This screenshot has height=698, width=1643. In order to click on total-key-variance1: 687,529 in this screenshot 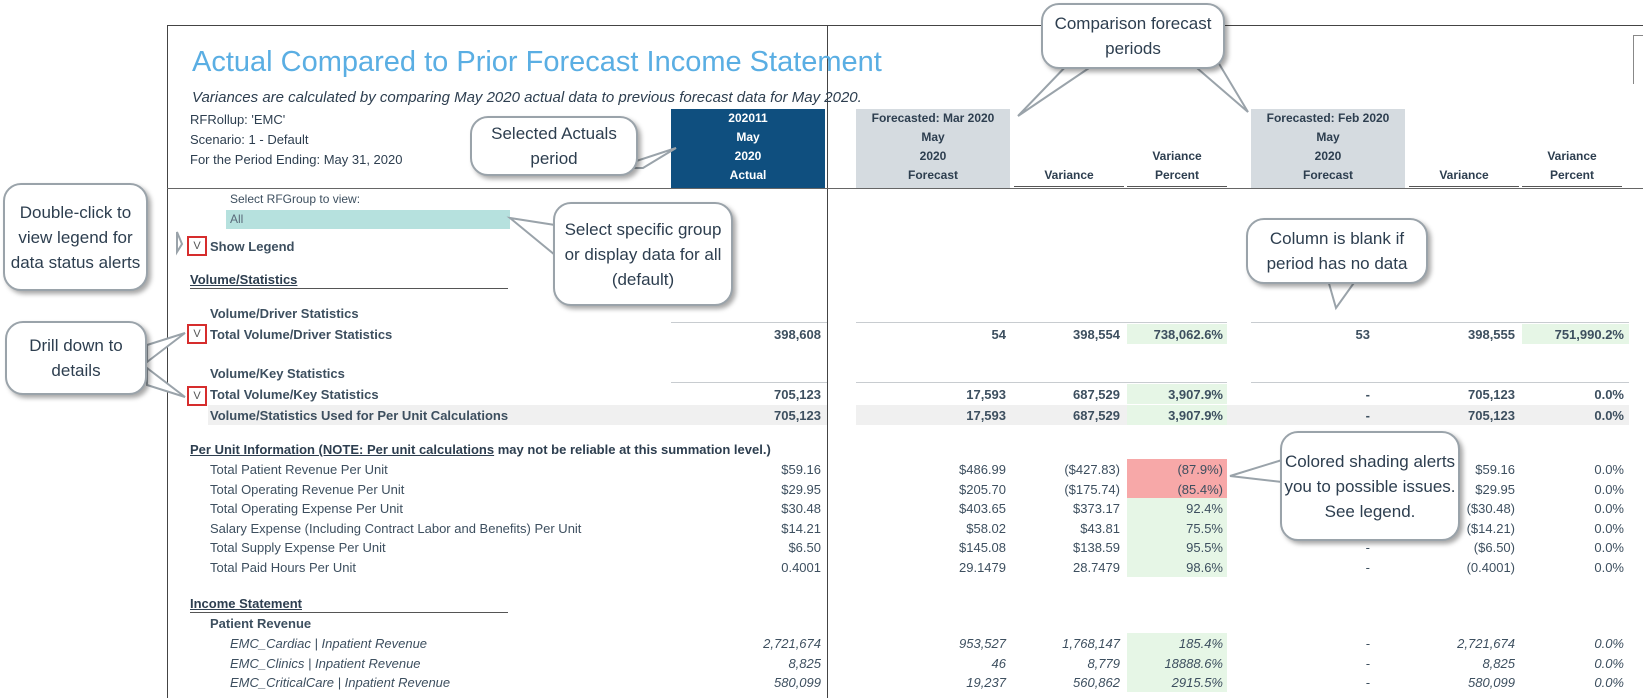, I will do `click(1096, 394)`.